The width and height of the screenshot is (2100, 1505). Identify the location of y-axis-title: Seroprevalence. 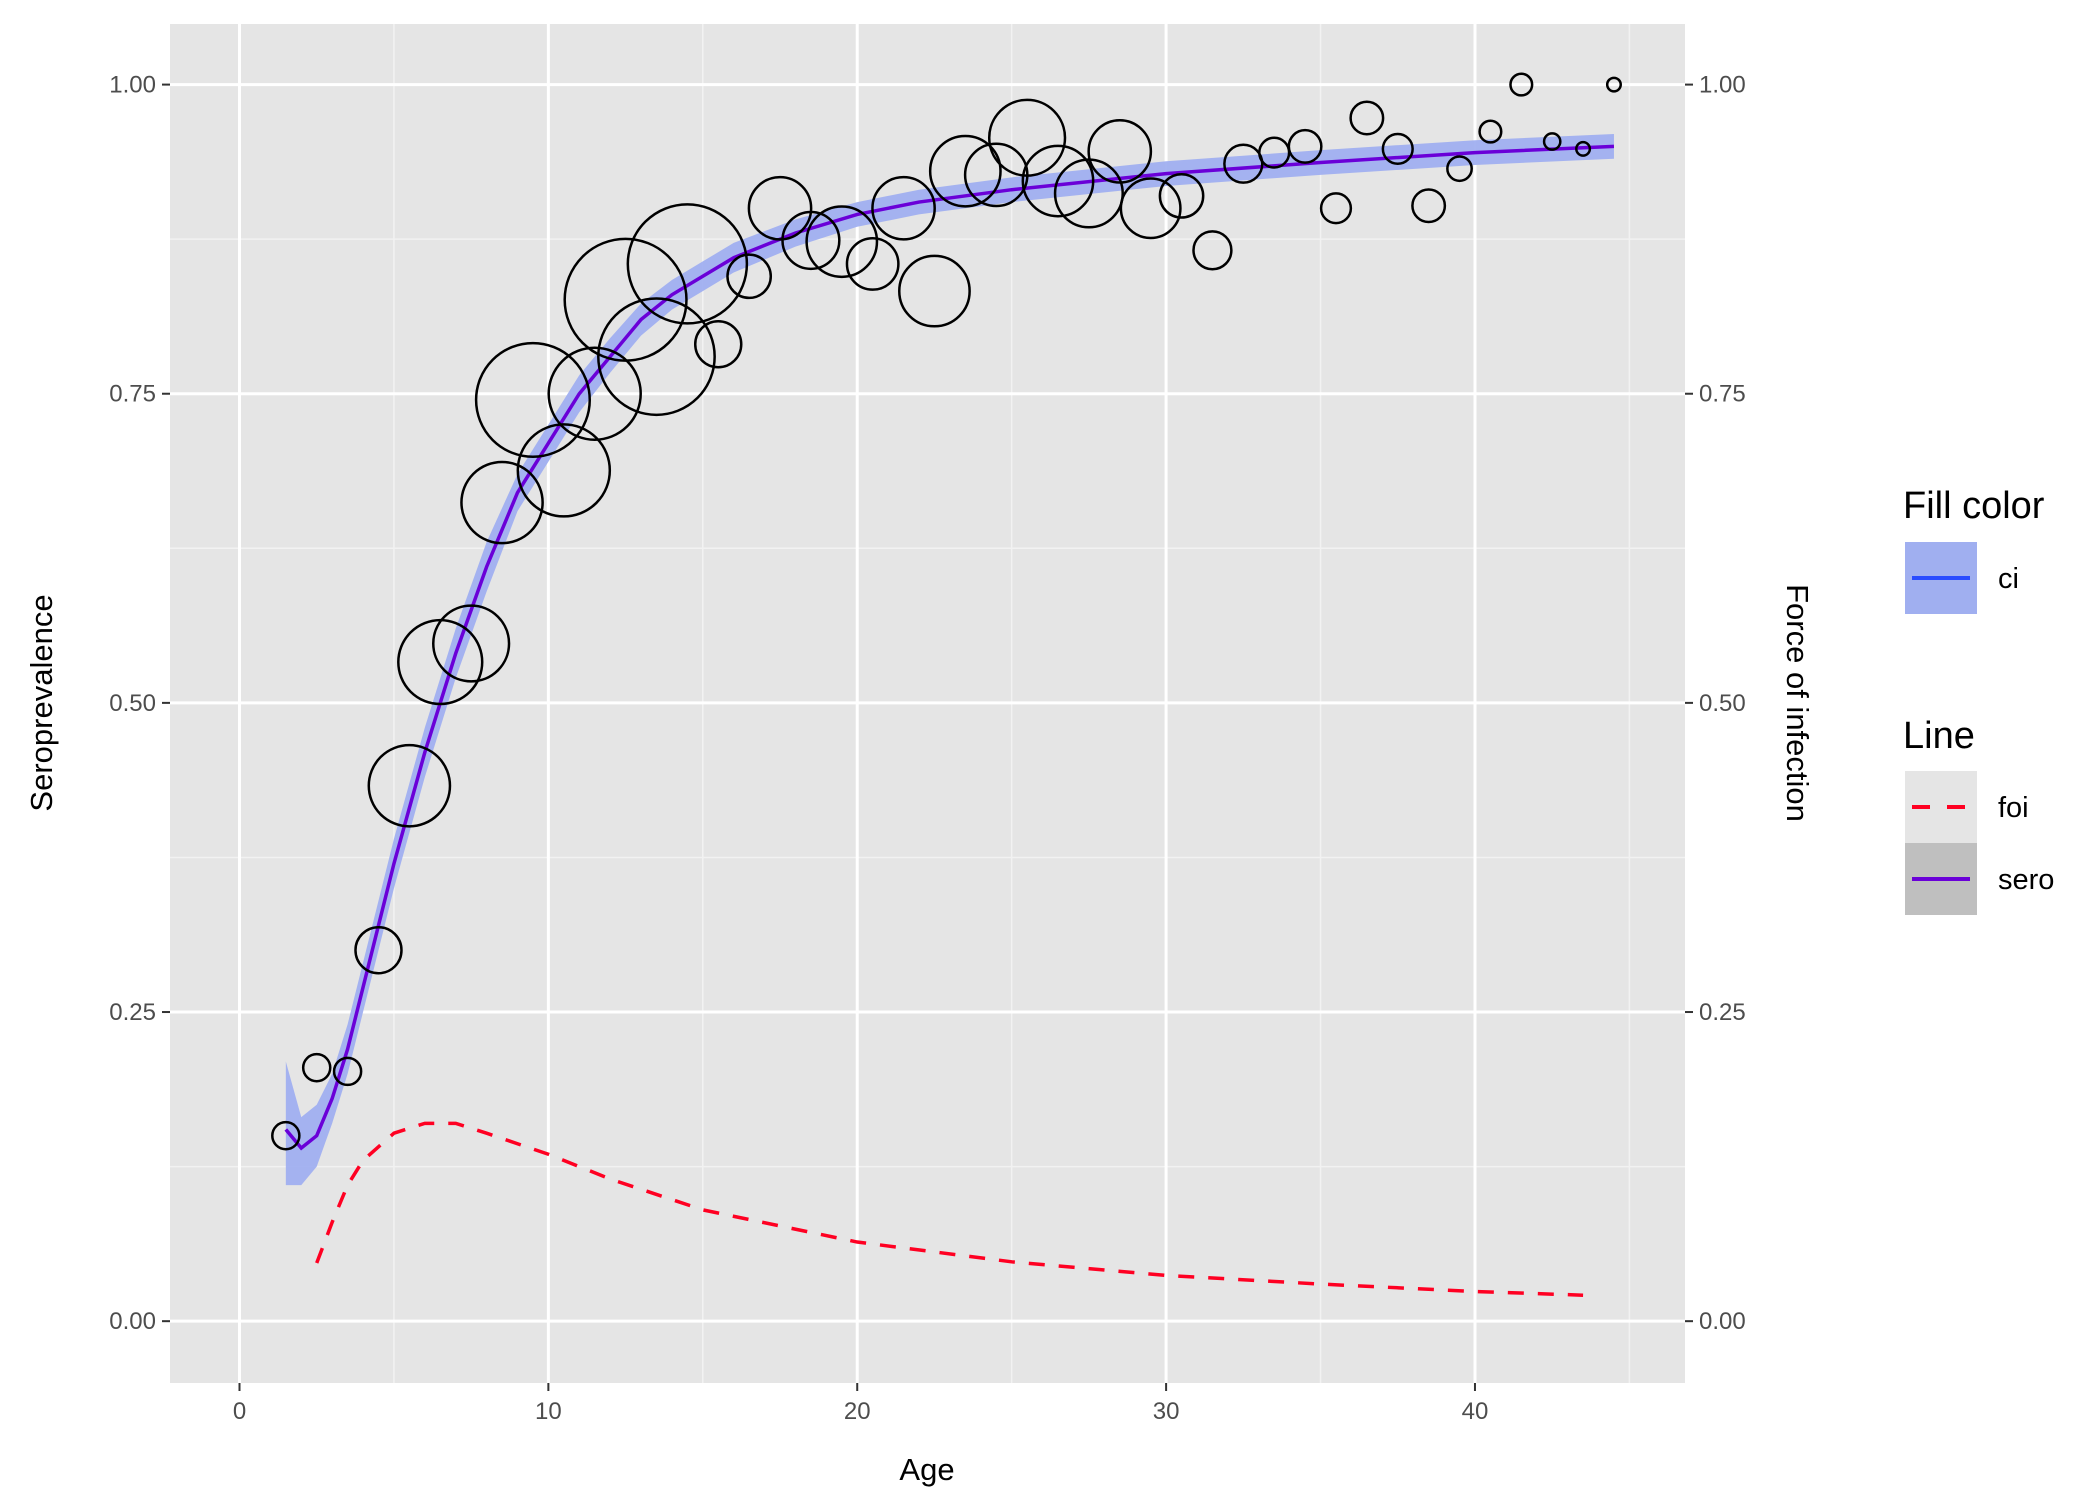
(41, 702).